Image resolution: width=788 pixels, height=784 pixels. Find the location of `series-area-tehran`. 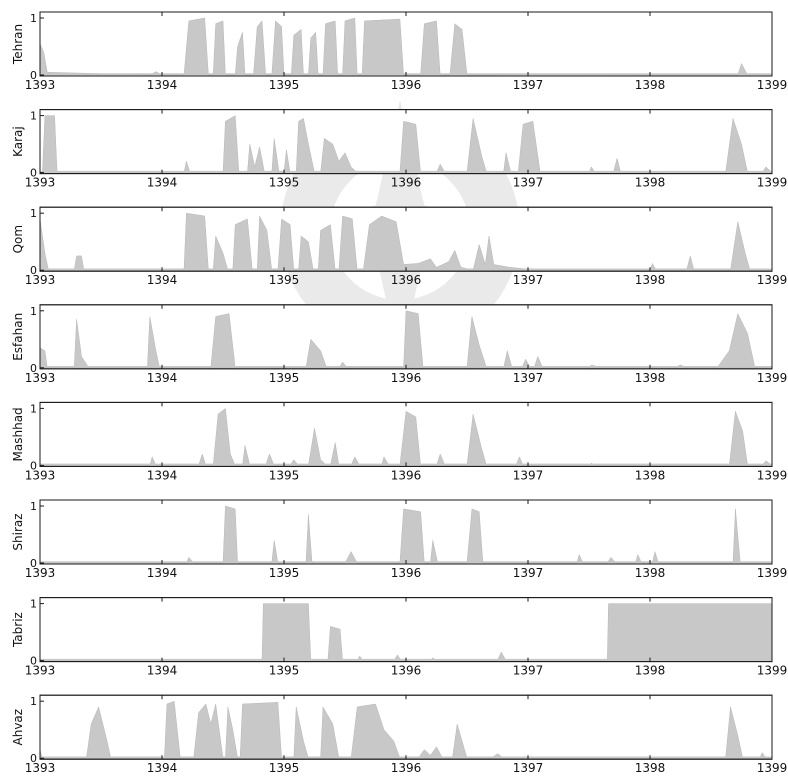

series-area-tehran is located at coordinates (406, 46).